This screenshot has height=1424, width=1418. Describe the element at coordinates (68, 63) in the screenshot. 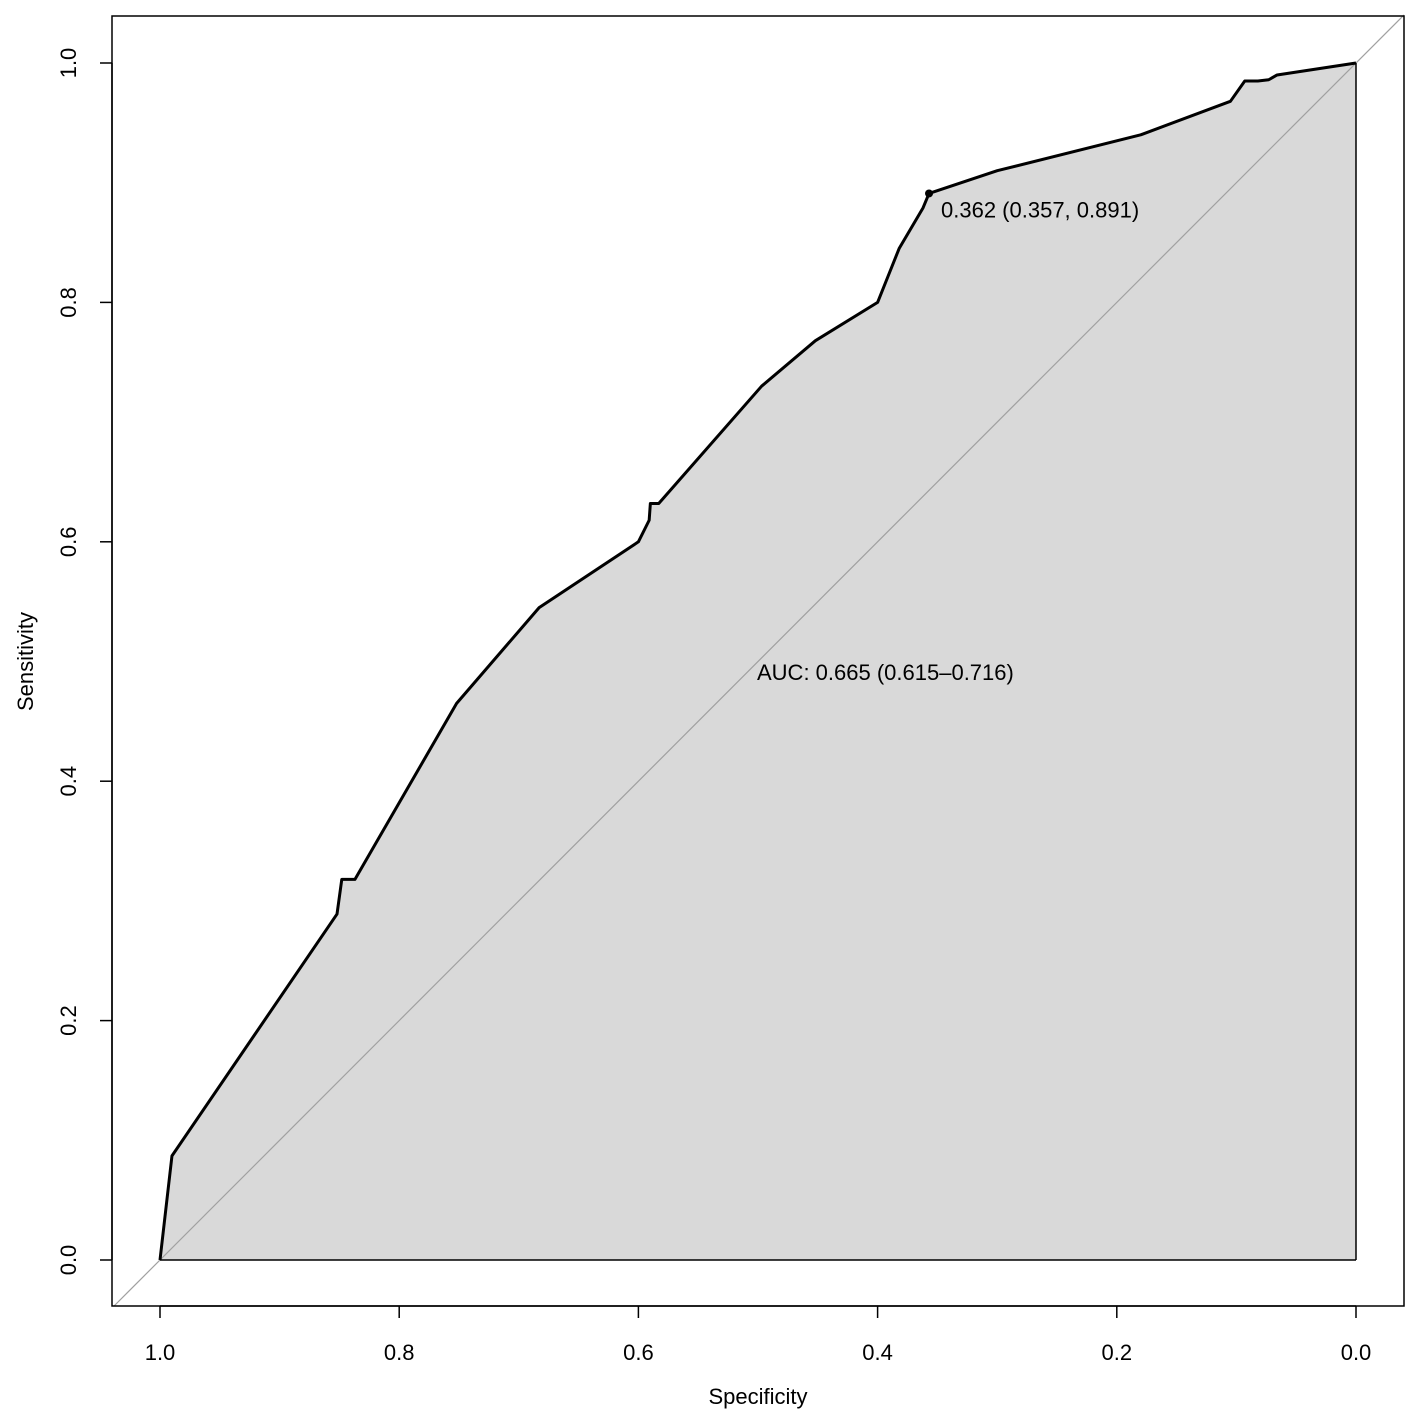

I see `y-tick-label: 1.0` at that location.